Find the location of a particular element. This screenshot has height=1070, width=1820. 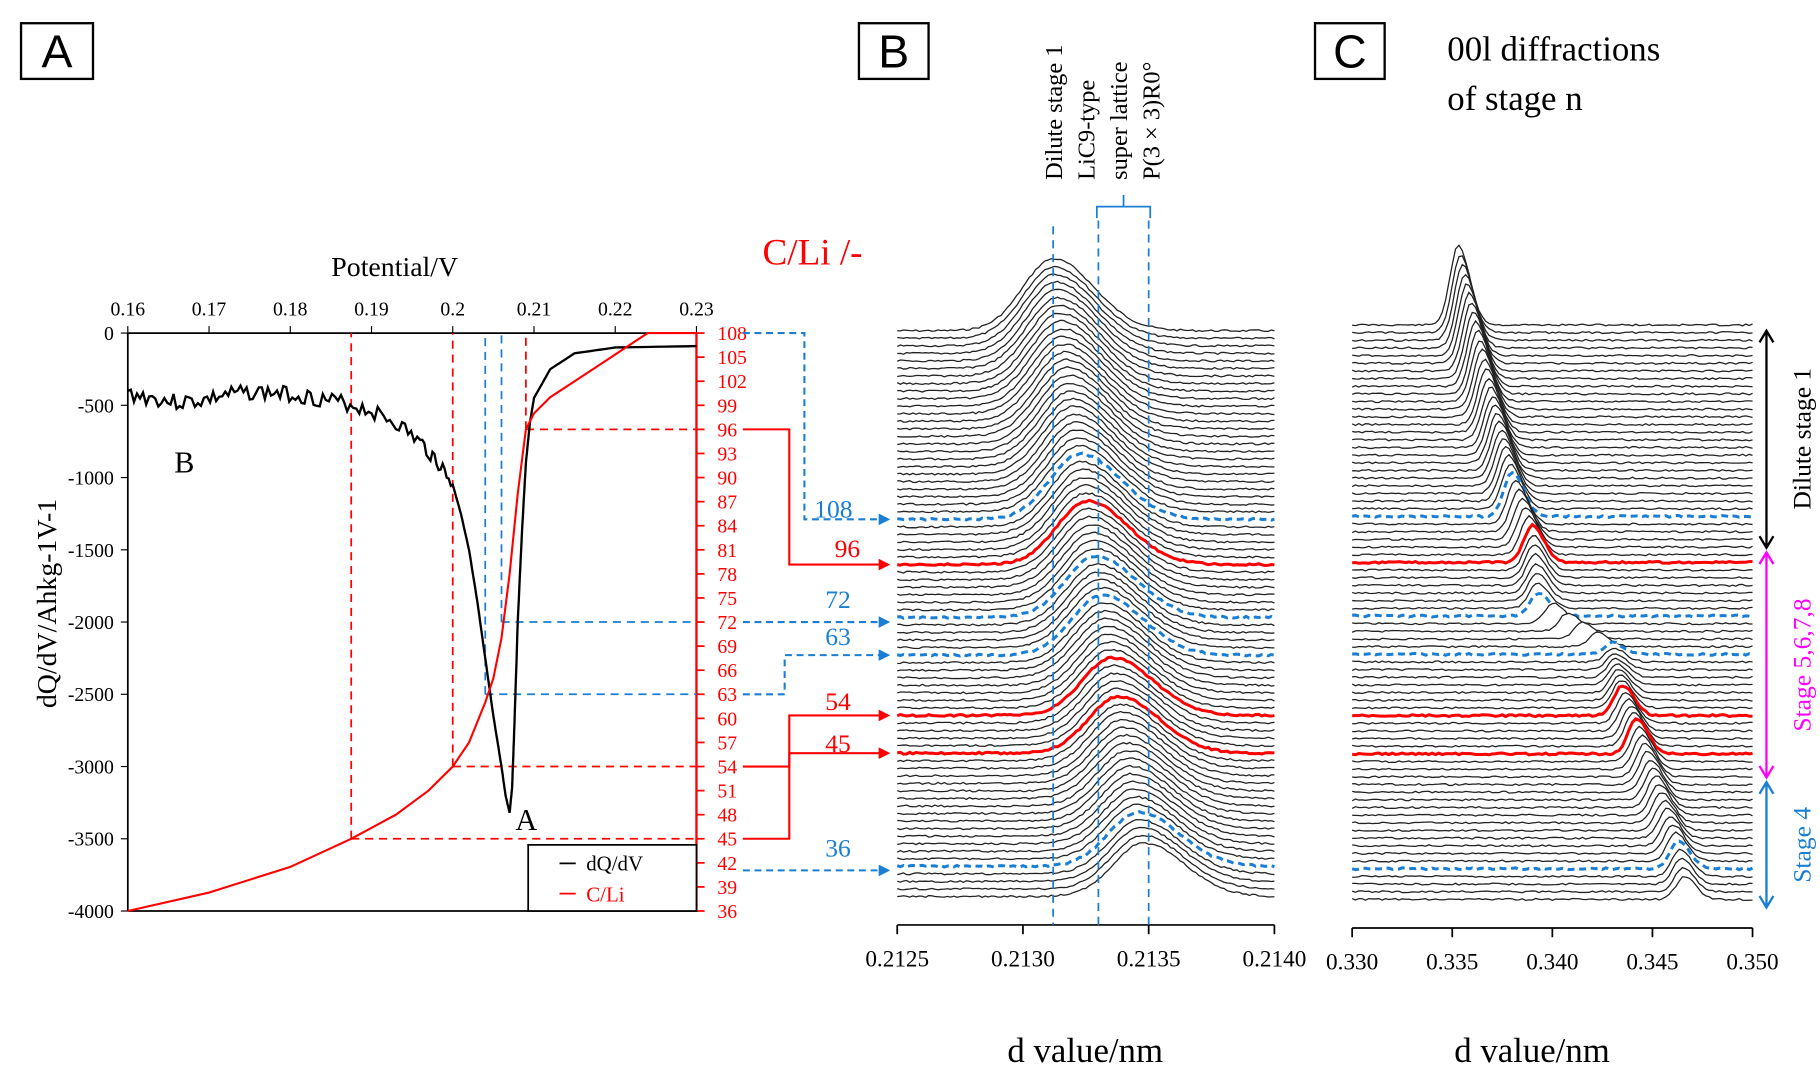

a-y2tick-label: 69 is located at coordinates (727, 647).